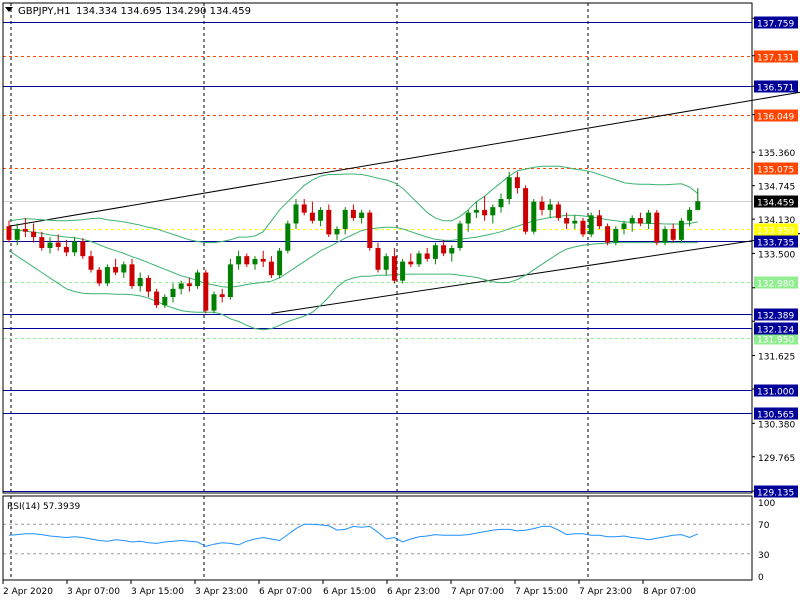 The image size is (800, 604). Describe the element at coordinates (349, 592) in the screenshot. I see `time-tick-label: 6 Apr 15:00` at that location.